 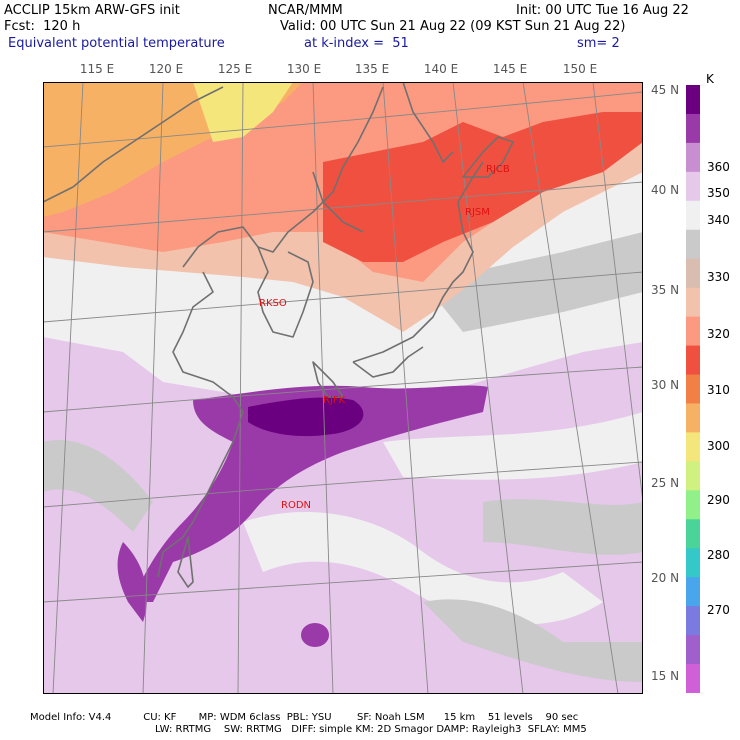 I want to click on colorbar-label: 290, so click(x=718, y=500).